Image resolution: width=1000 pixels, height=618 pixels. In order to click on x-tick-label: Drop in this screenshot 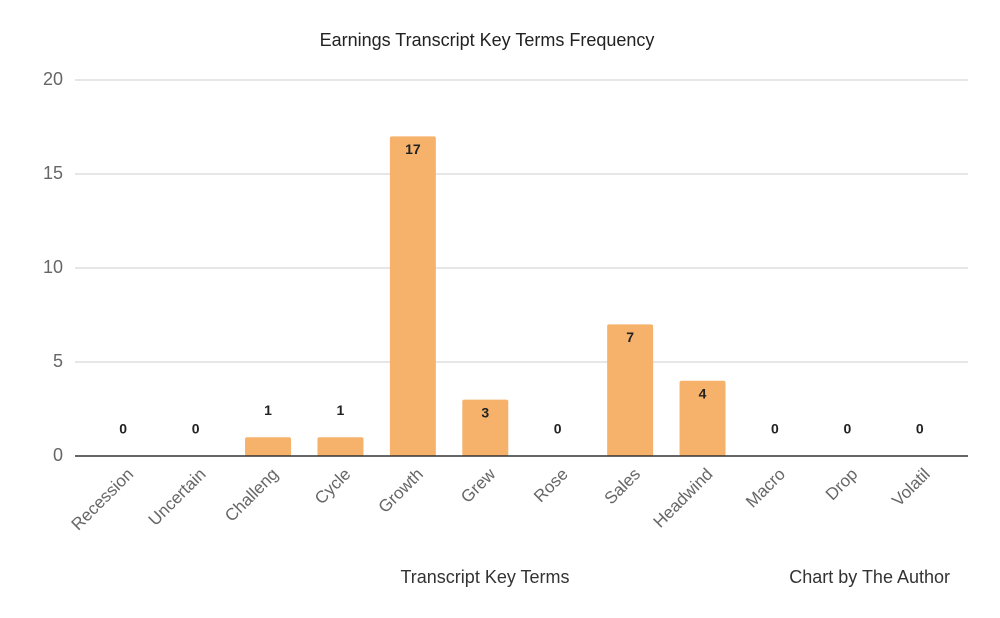, I will do `click(841, 484)`.